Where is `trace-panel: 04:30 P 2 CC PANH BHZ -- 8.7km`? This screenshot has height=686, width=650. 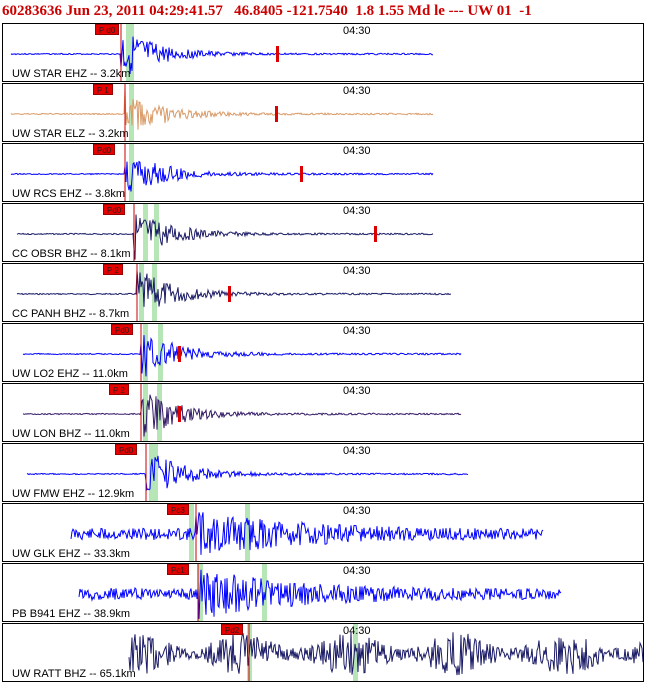
trace-panel: 04:30 P 2 CC PANH BHZ -- 8.7km is located at coordinates (323, 292).